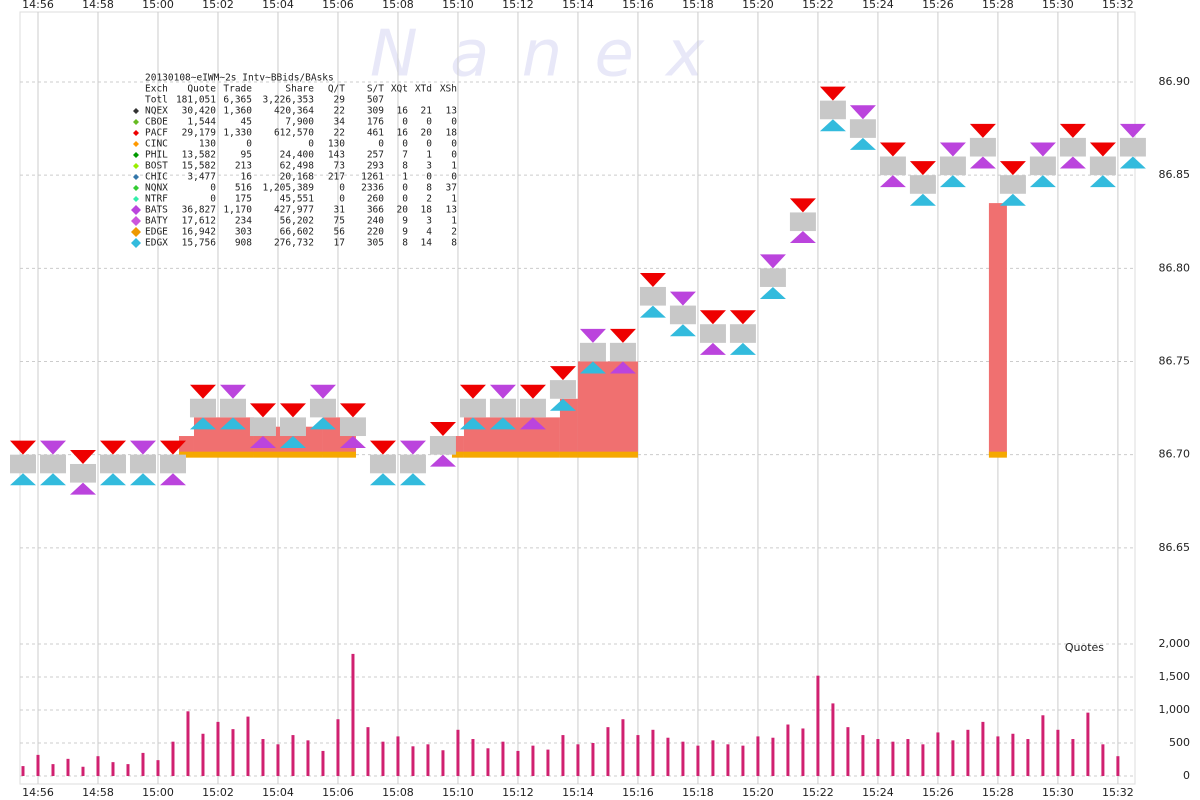 The width and height of the screenshot is (1200, 800). I want to click on legend-cell: 130, so click(336, 144).